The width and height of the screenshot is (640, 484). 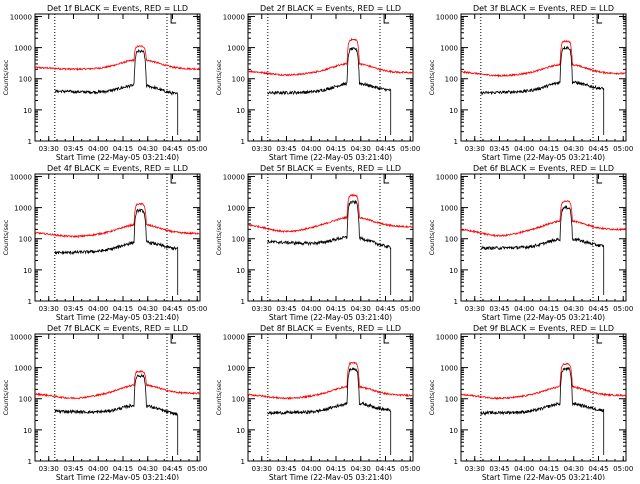 I want to click on panel-title: Det 1f BLACK = Events, RED = LLD, so click(x=117, y=8).